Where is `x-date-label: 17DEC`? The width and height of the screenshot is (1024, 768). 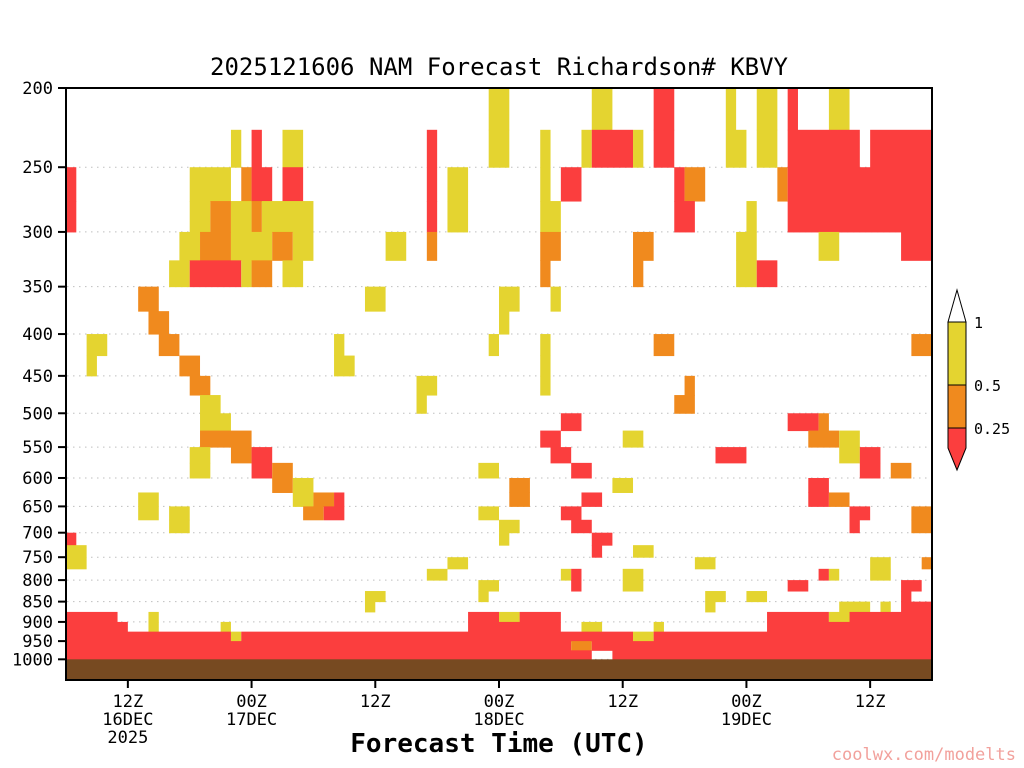 x-date-label: 17DEC is located at coordinates (251, 720).